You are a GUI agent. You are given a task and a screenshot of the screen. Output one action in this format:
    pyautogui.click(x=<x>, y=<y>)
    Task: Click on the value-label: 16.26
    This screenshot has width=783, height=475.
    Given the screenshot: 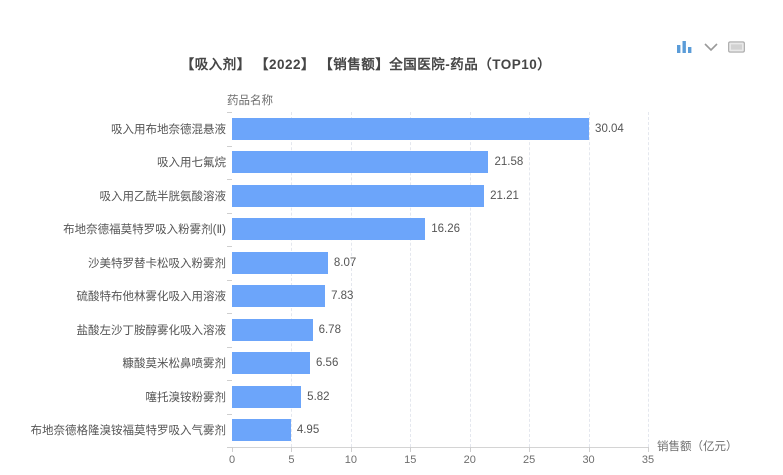 What is the action you would take?
    pyautogui.click(x=446, y=229)
    